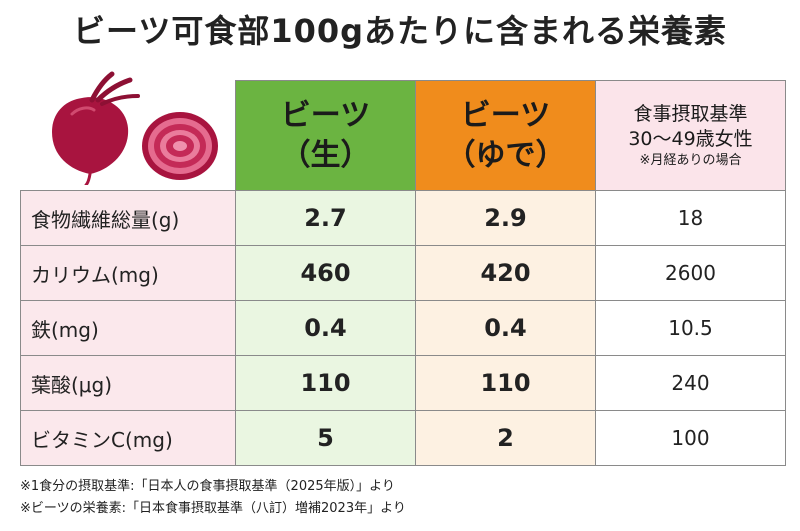 The image size is (800, 531). Describe the element at coordinates (690, 438) in the screenshot. I see `reference-value: 100` at that location.